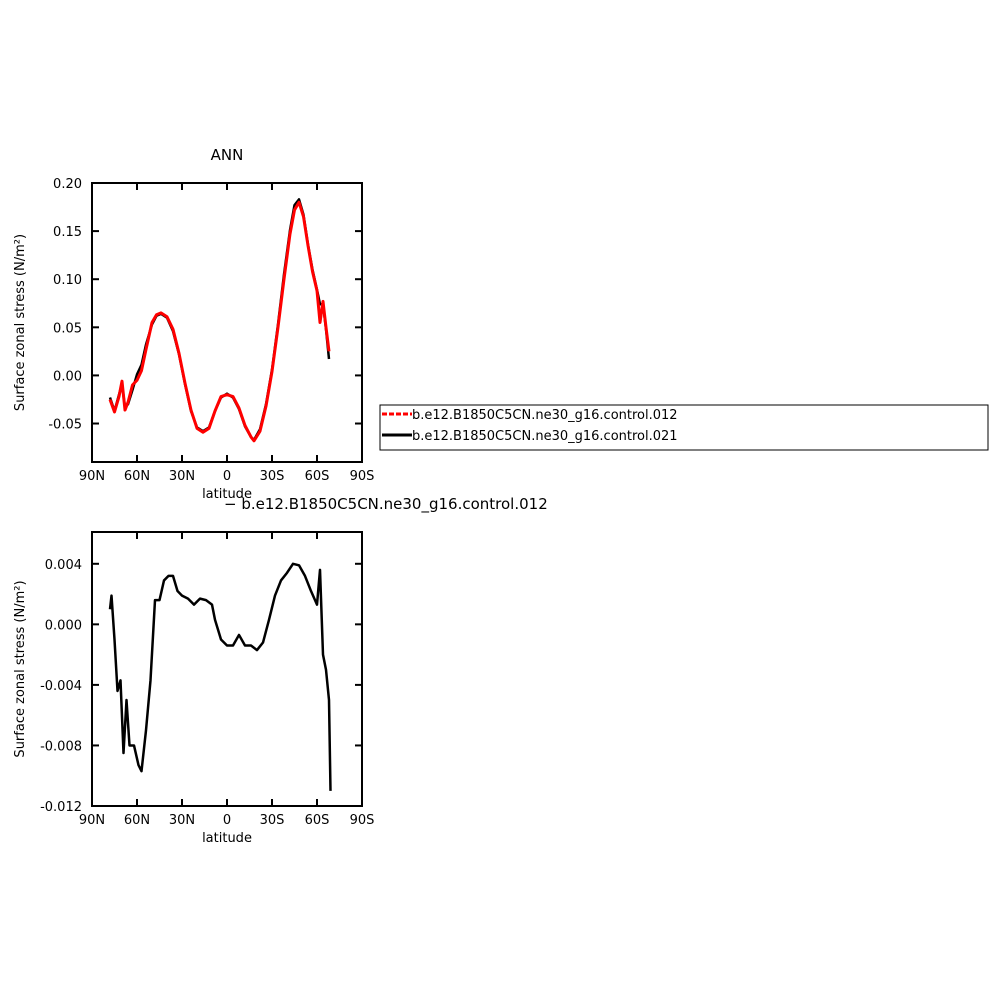  I want to click on y-tick-label: 0.05, so click(67, 328).